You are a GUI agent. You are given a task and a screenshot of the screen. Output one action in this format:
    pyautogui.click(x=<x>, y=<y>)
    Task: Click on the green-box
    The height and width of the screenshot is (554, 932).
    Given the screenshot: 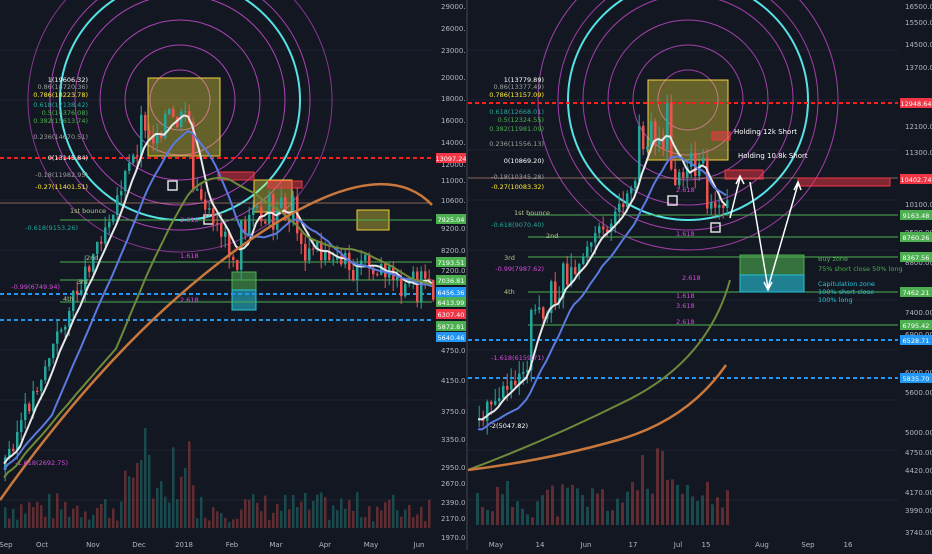 What is the action you would take?
    pyautogui.click(x=244, y=281)
    